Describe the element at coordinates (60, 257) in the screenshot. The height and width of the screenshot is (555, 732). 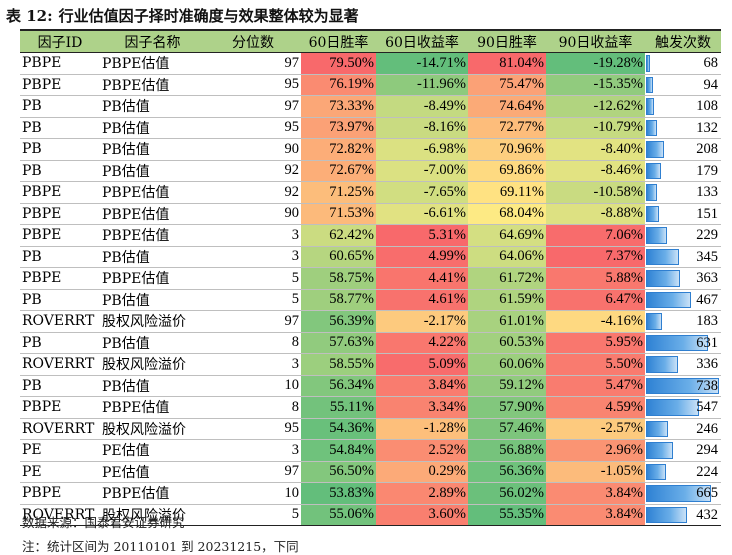
I see `cell-factor-id: PB` at that location.